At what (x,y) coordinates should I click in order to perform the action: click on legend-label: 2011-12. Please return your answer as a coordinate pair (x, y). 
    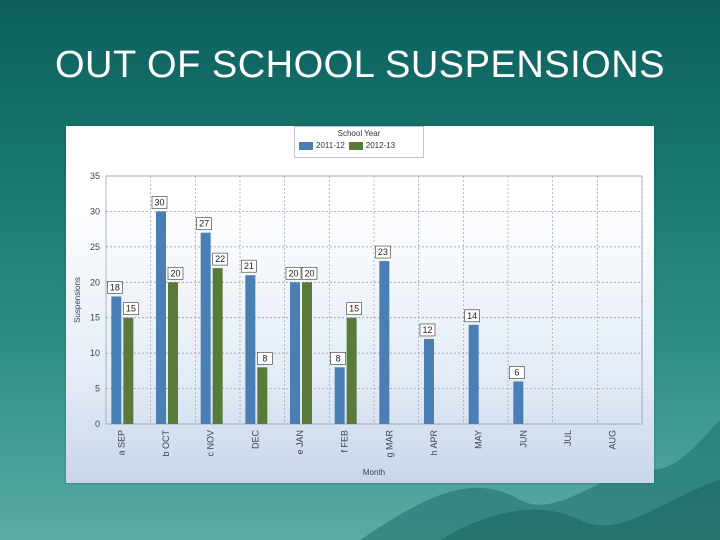
    Looking at the image, I should click on (330, 145).